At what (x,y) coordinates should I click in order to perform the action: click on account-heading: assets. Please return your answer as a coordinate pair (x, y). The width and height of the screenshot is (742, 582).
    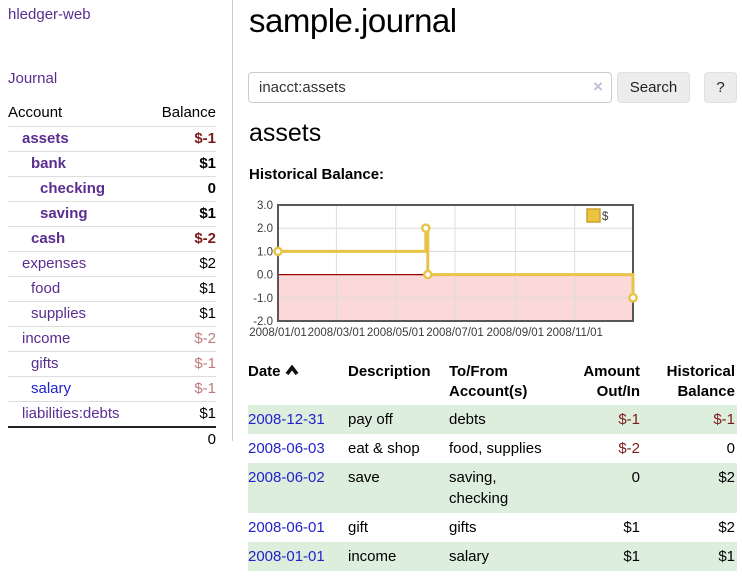
    Looking at the image, I should click on (285, 133).